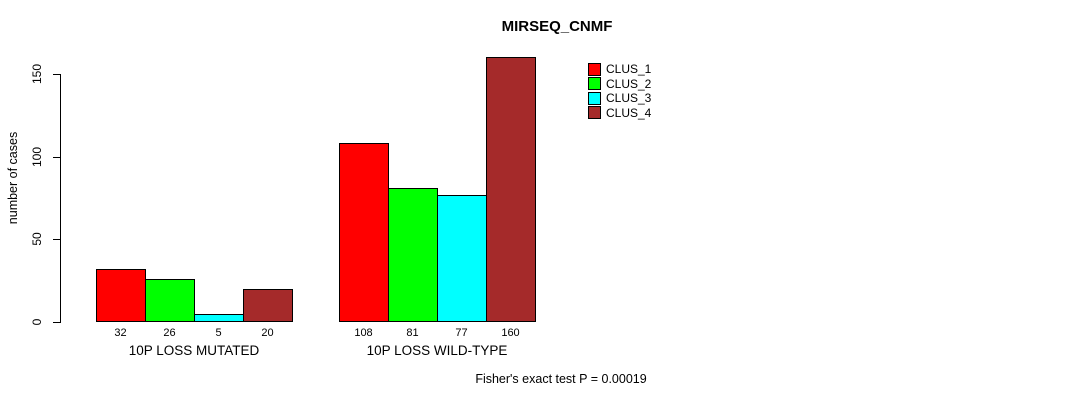  Describe the element at coordinates (37, 322) in the screenshot. I see `y-axis-tick-label: 0` at that location.